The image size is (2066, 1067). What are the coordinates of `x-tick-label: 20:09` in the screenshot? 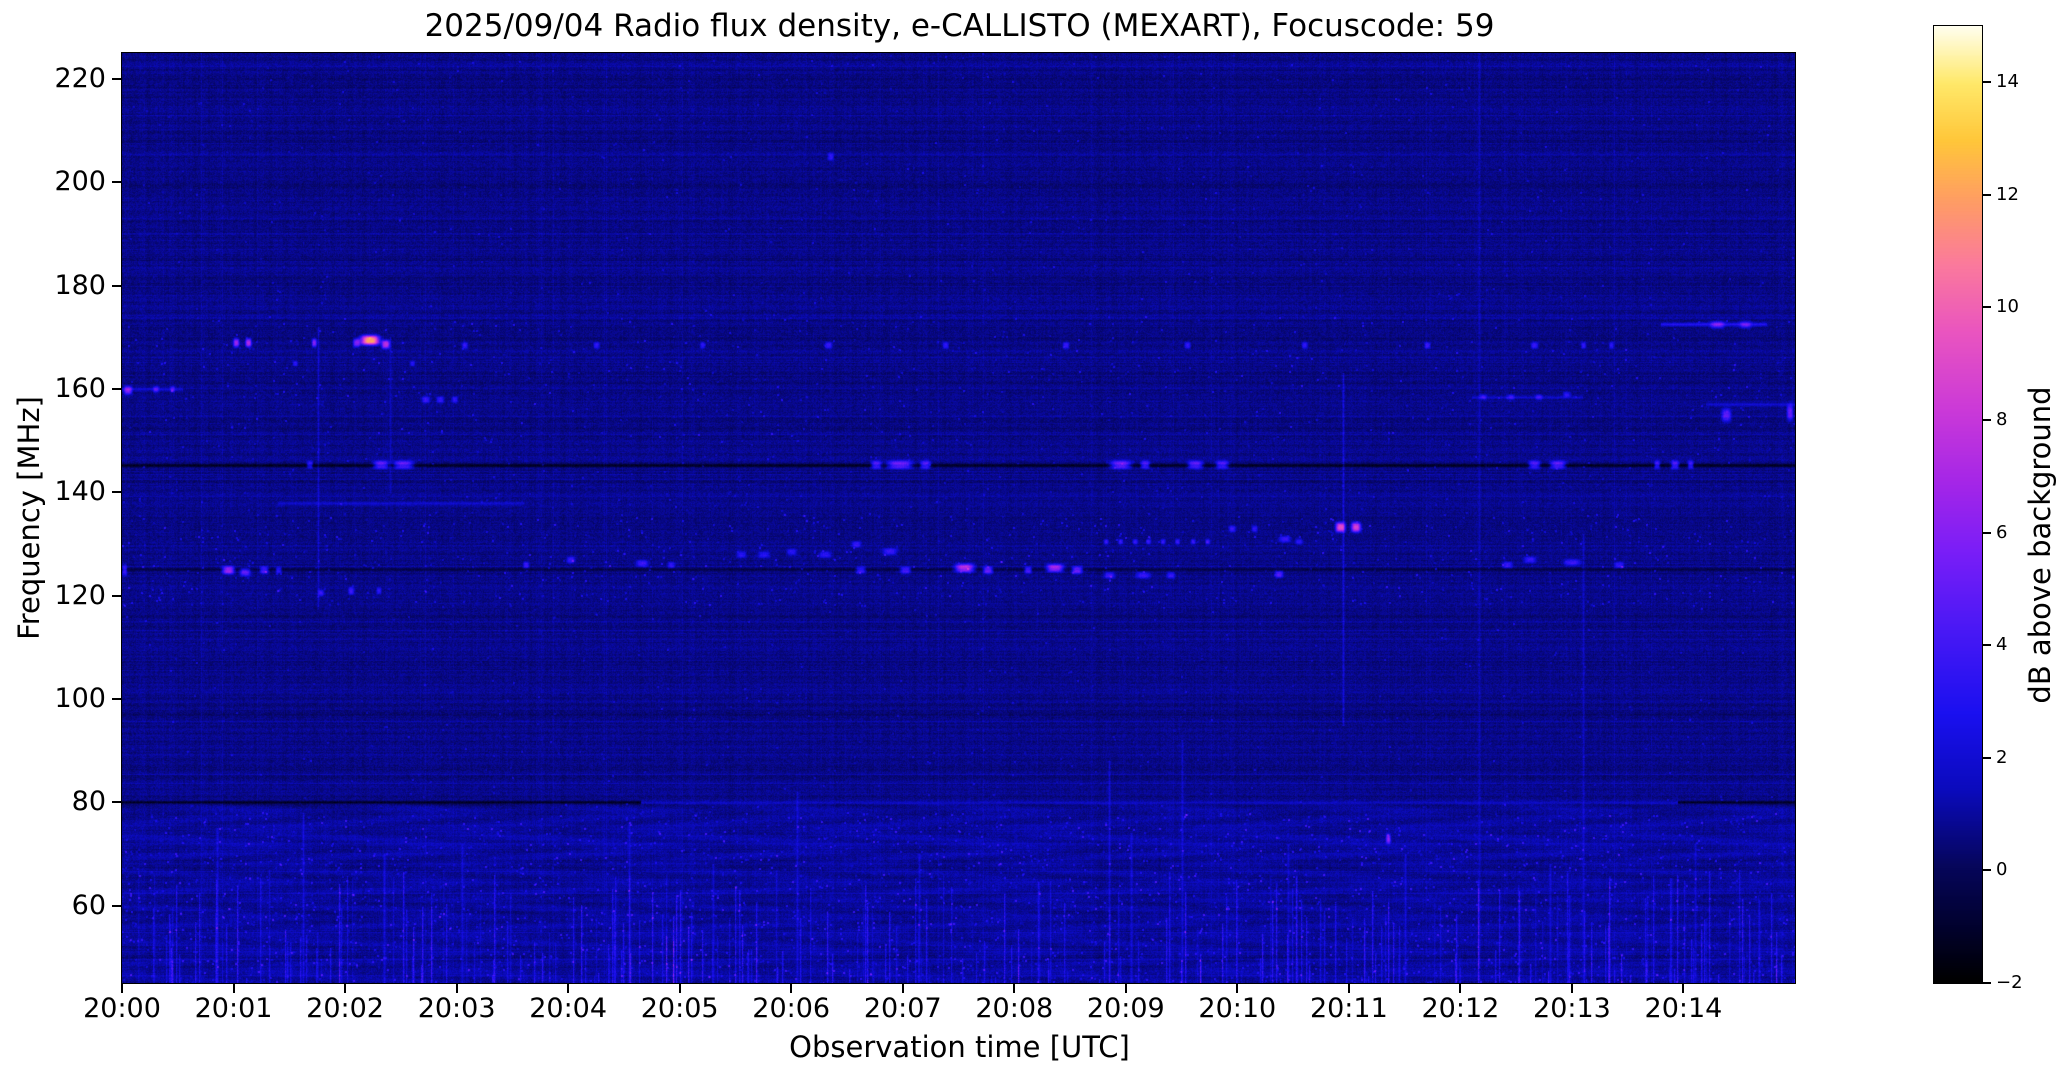 It's located at (1125, 1008).